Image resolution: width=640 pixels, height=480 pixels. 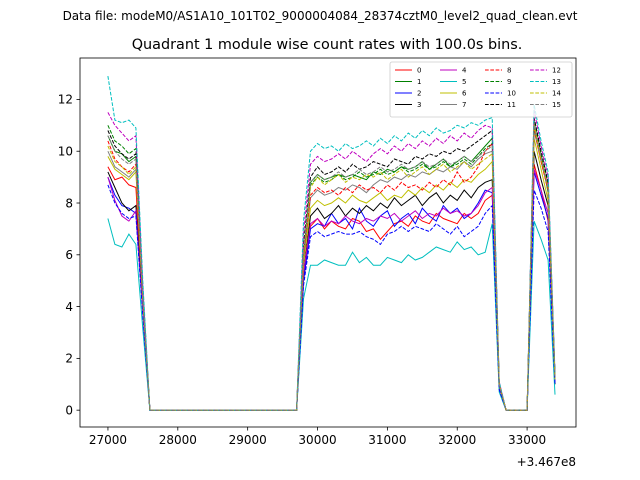 What do you see at coordinates (509, 71) in the screenshot?
I see `legend-label-8: 8` at bounding box center [509, 71].